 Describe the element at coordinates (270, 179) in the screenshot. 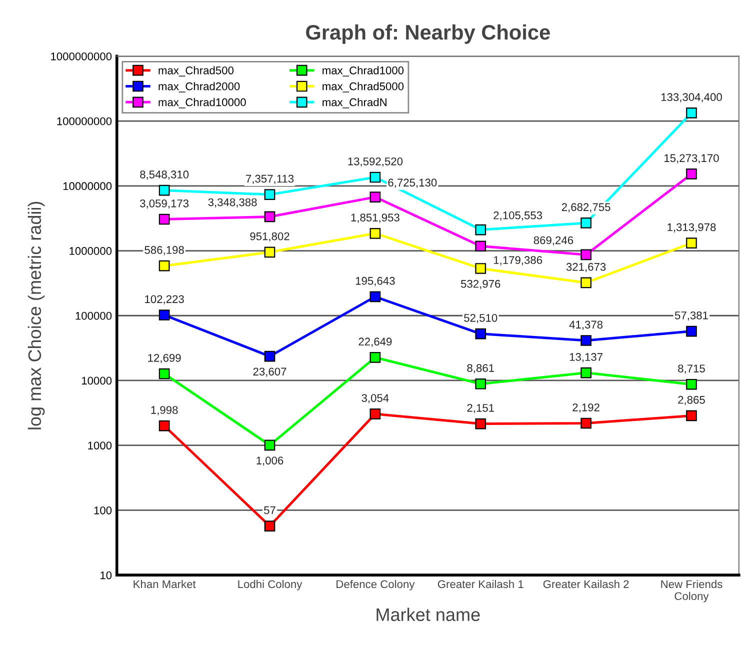

I see `data-label: 7,357,113` at that location.